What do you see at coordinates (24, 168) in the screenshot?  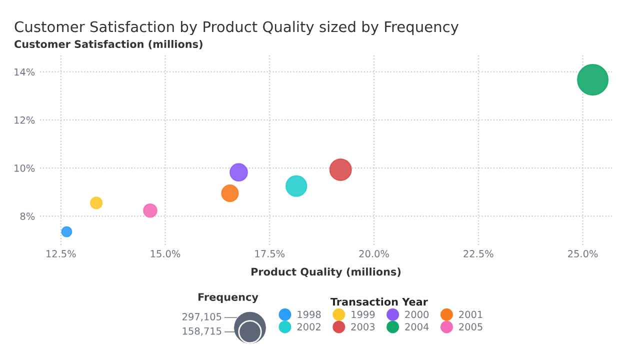 I see `y-tick-label: 10%` at bounding box center [24, 168].